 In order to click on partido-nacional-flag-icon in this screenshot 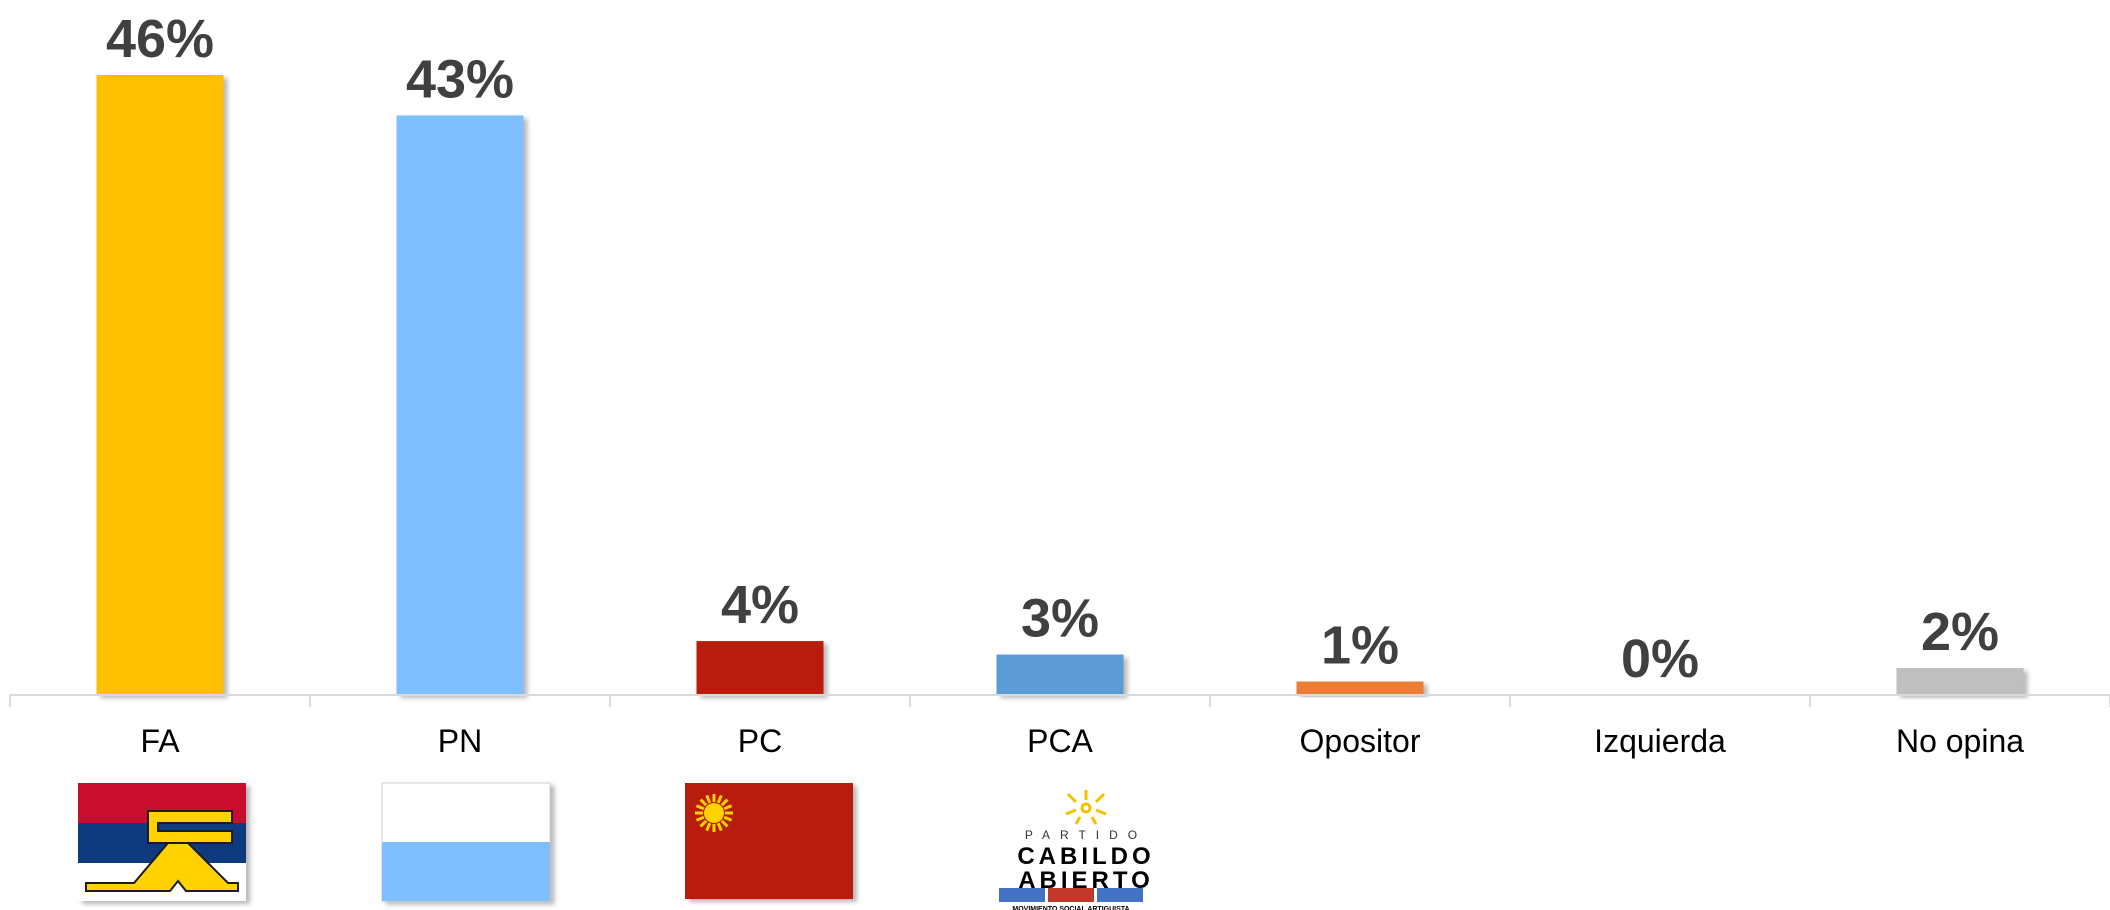, I will do `click(466, 842)`.